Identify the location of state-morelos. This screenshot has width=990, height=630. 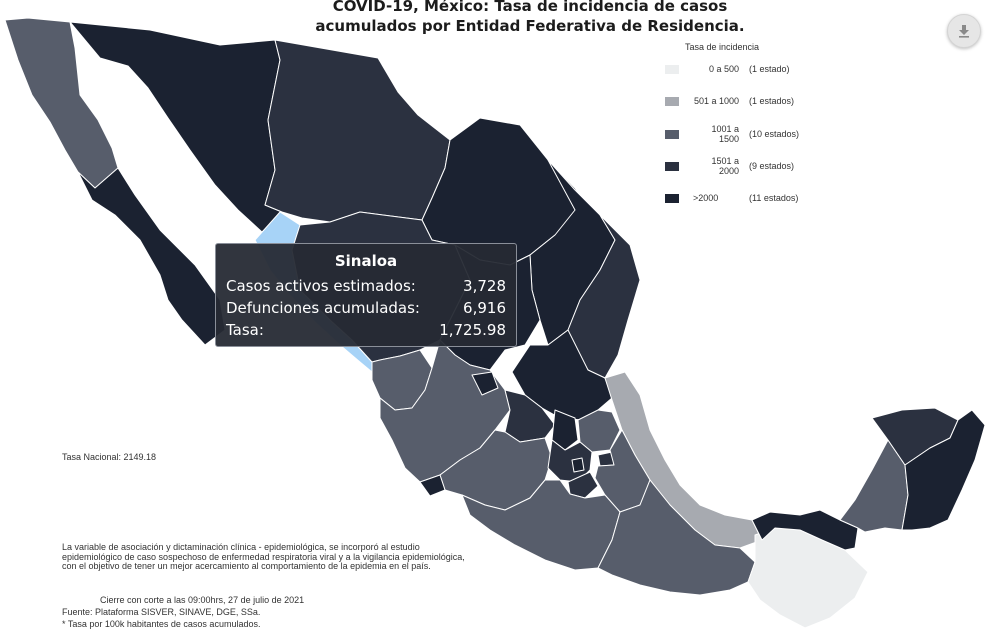
(583, 485).